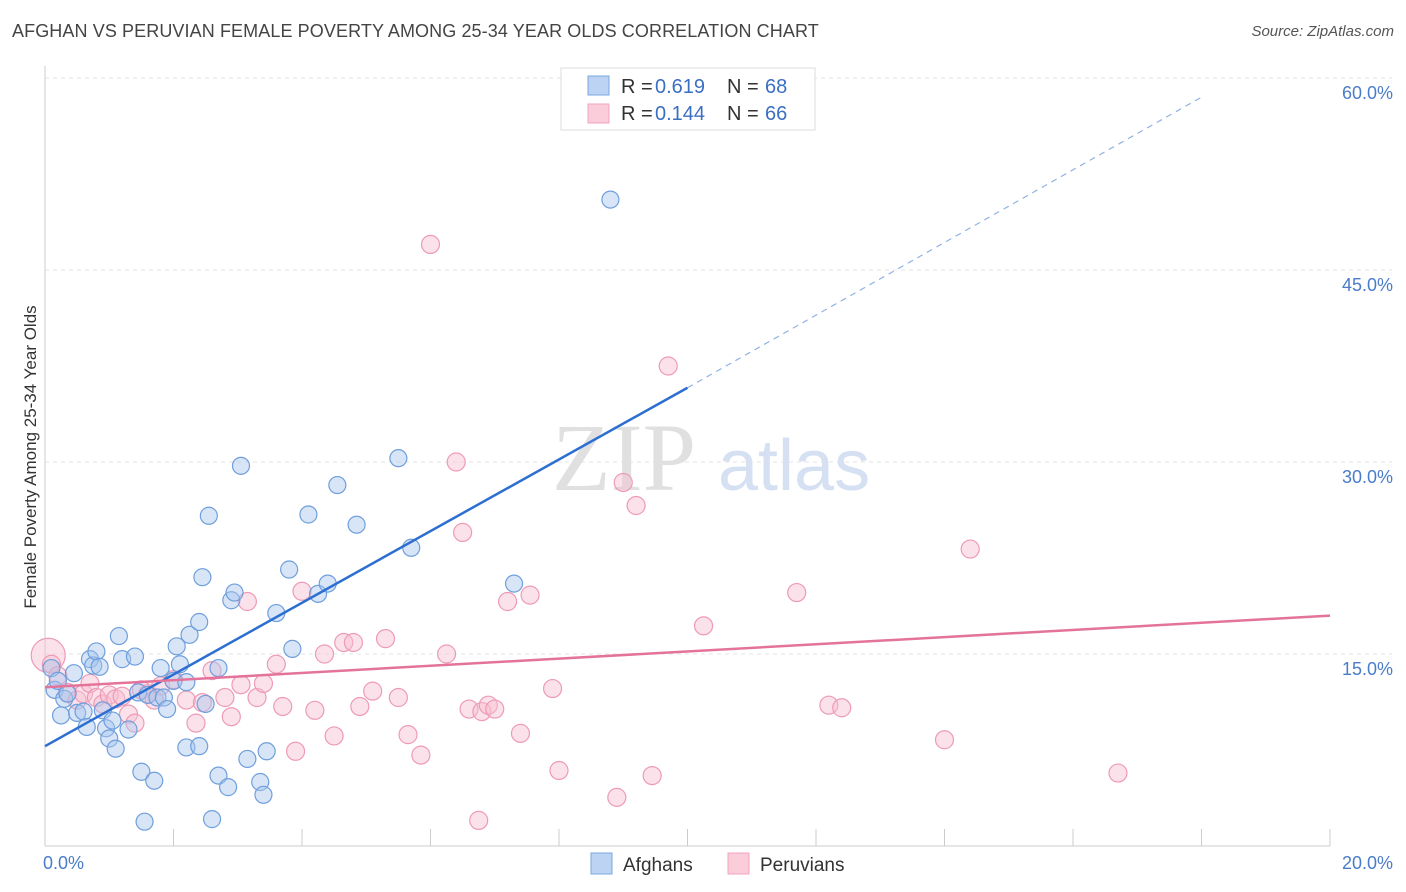 The height and width of the screenshot is (892, 1406). Describe the element at coordinates (944, 242) in the screenshot. I see `afghans-trend-extension` at that location.